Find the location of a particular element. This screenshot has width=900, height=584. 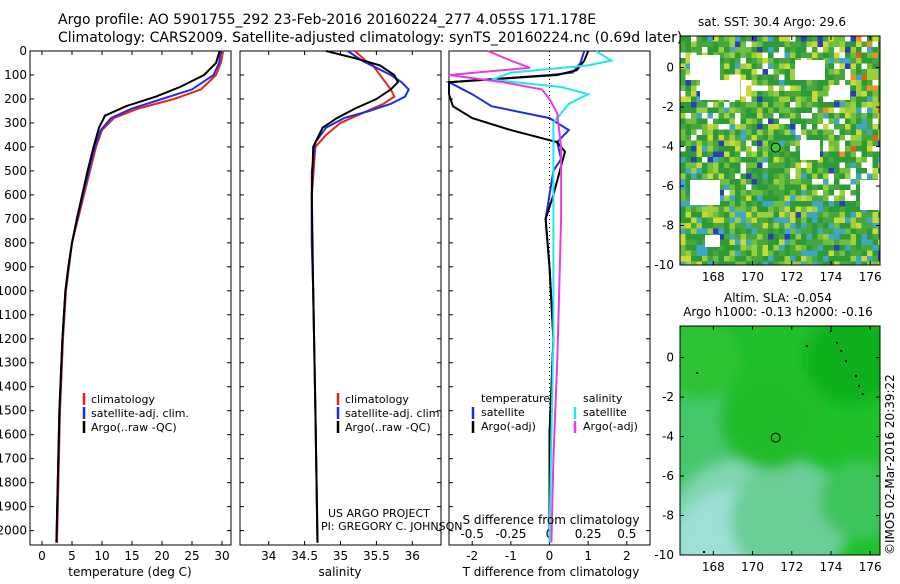

depth-tick-label: 200 is located at coordinates (15, 99).